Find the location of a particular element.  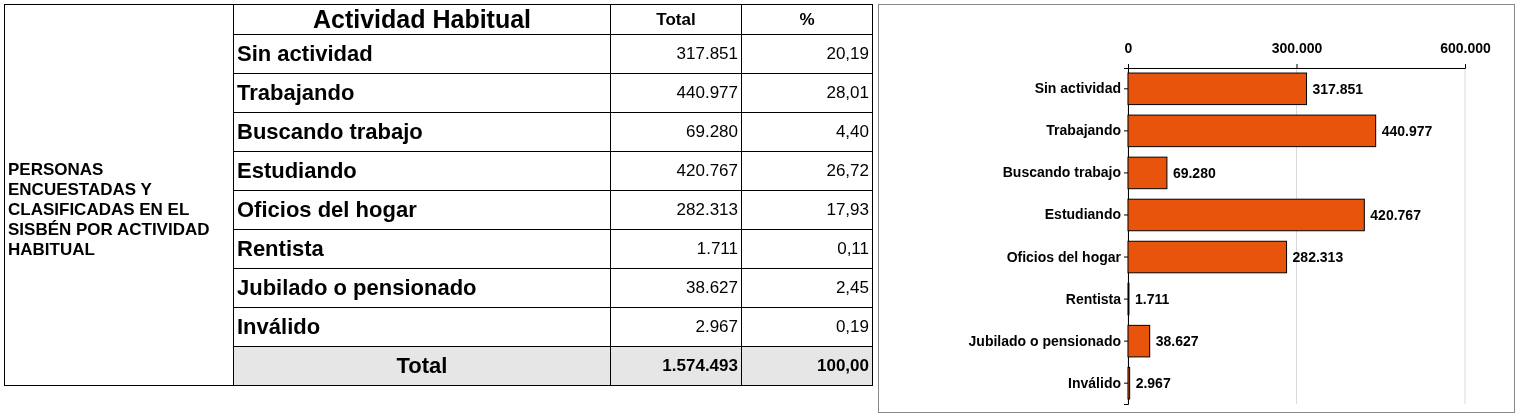

text: Actividad Habitual is located at coordinates (422, 19).